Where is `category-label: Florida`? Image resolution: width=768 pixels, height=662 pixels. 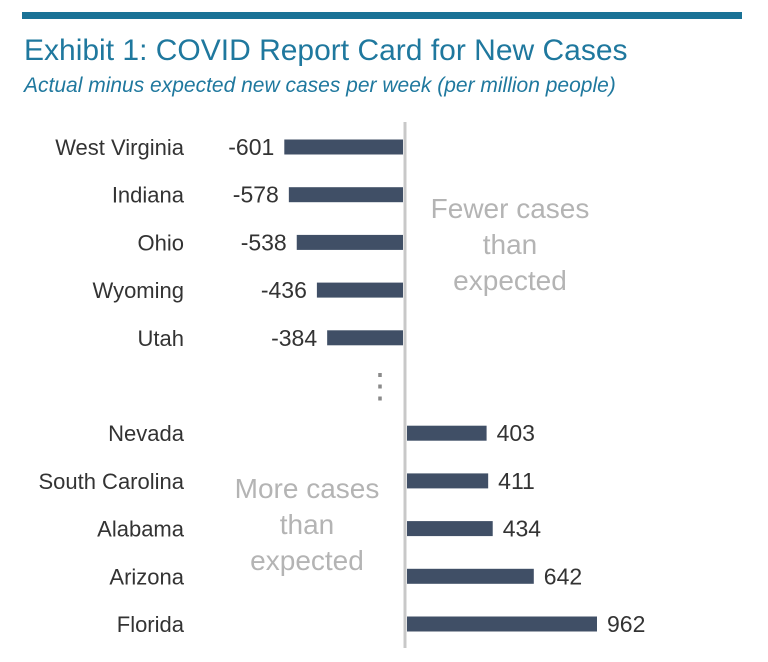
category-label: Florida is located at coordinates (151, 624).